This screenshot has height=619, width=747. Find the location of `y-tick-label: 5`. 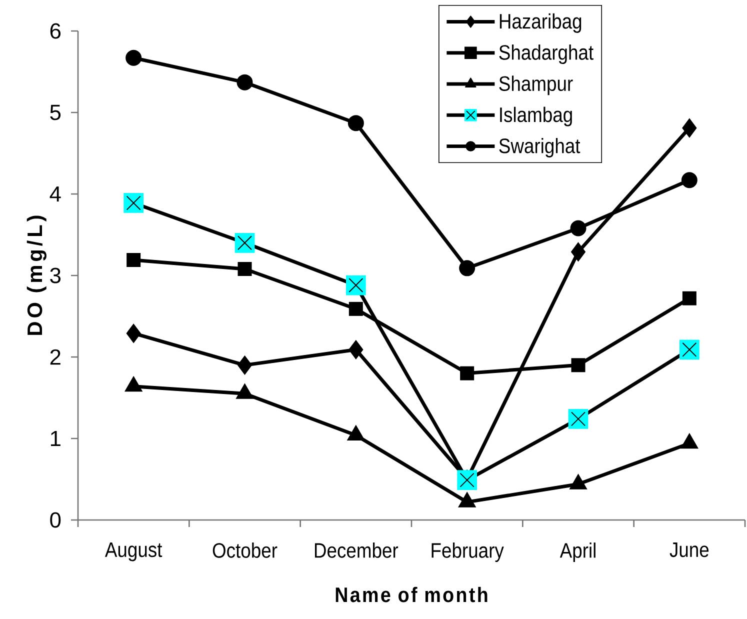

y-tick-label: 5 is located at coordinates (55, 112).